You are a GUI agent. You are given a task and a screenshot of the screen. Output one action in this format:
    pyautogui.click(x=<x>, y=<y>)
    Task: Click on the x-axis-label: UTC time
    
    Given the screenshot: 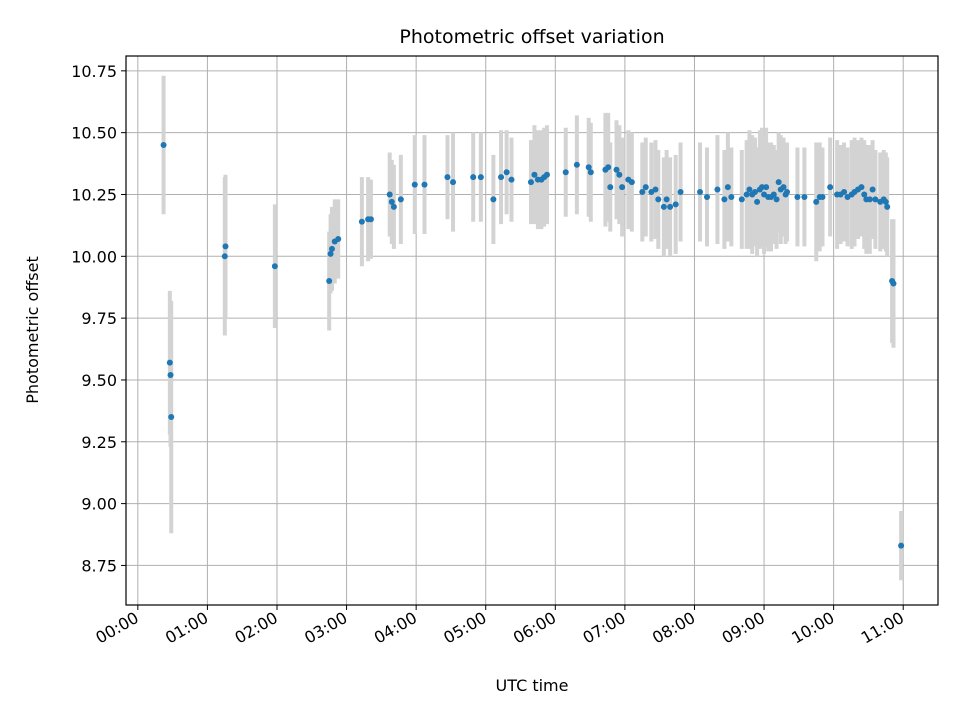 What is the action you would take?
    pyautogui.click(x=532, y=685)
    